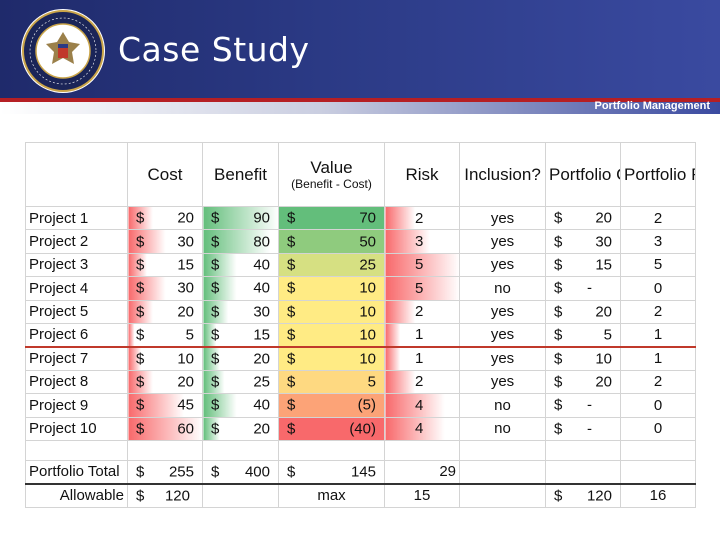 The width and height of the screenshot is (720, 540). What do you see at coordinates (502, 288) in the screenshot?
I see `inclusion-cell: no` at bounding box center [502, 288].